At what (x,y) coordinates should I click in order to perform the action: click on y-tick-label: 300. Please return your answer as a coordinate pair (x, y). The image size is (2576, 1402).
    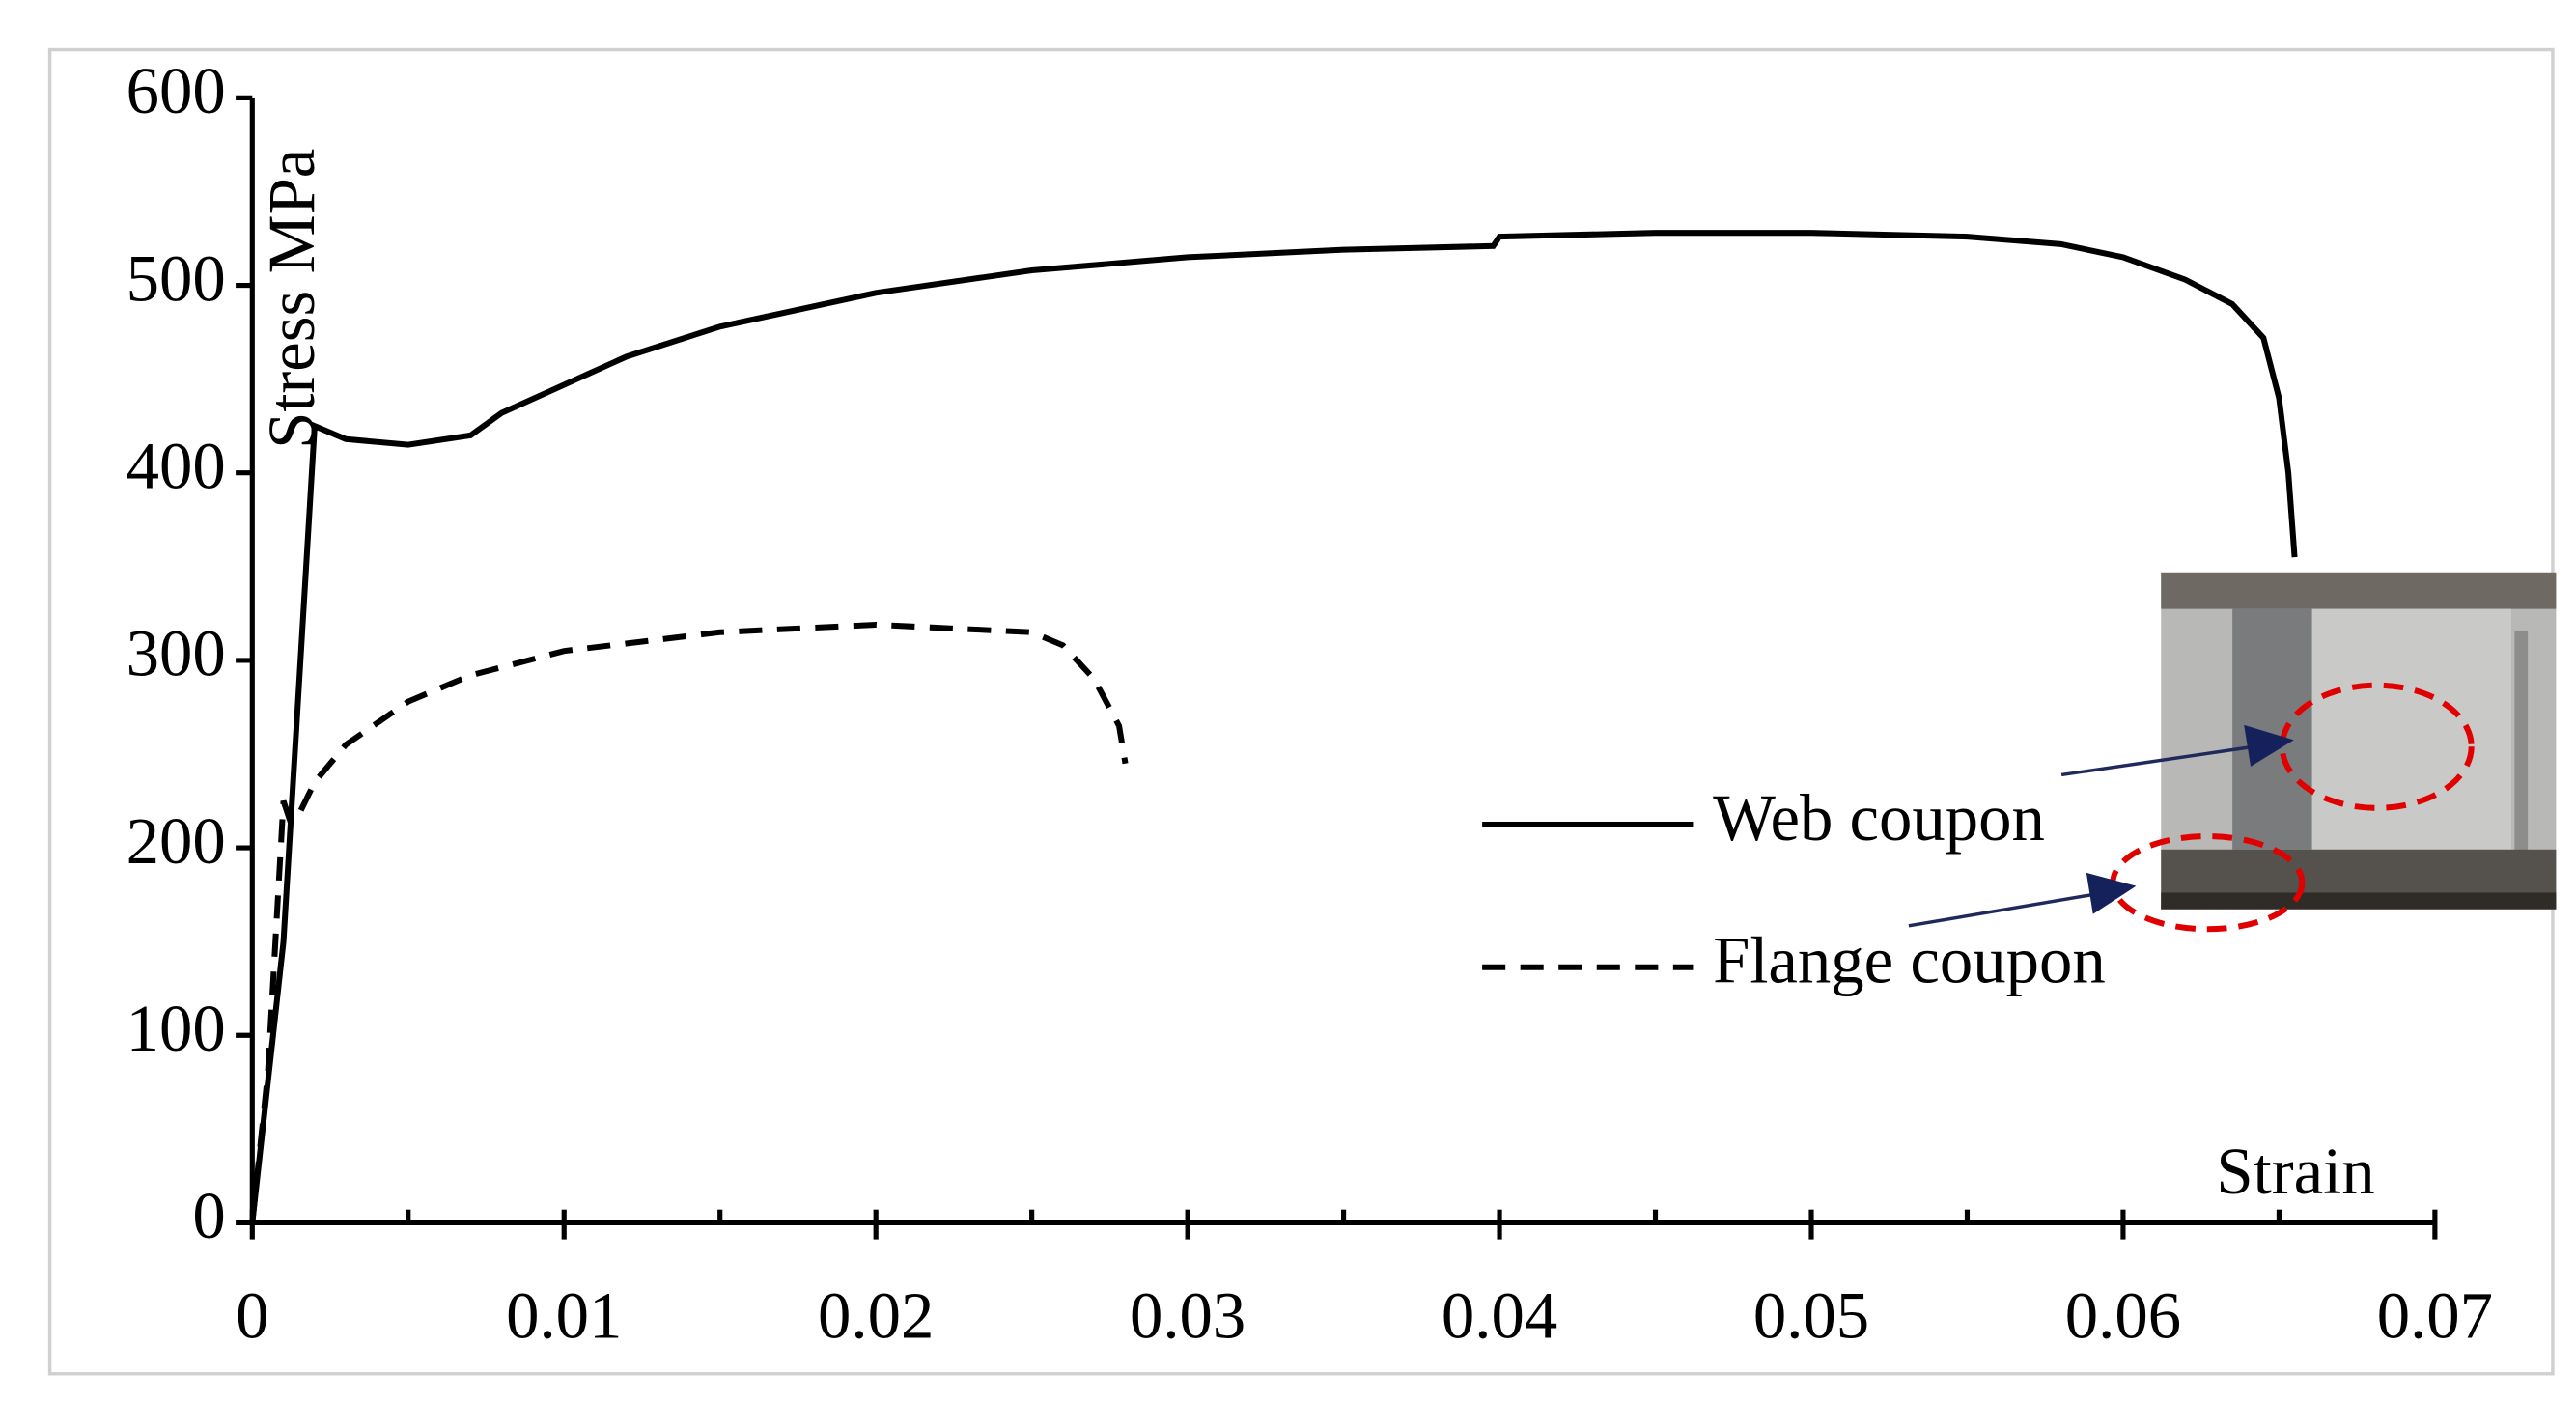
    Looking at the image, I should click on (176, 653).